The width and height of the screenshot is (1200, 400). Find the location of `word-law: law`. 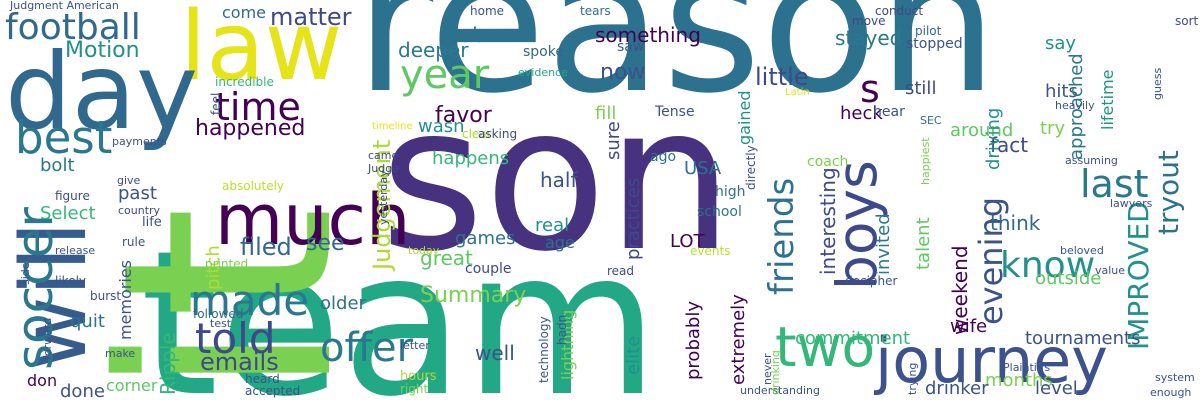

word-law: law is located at coordinates (261, 51).